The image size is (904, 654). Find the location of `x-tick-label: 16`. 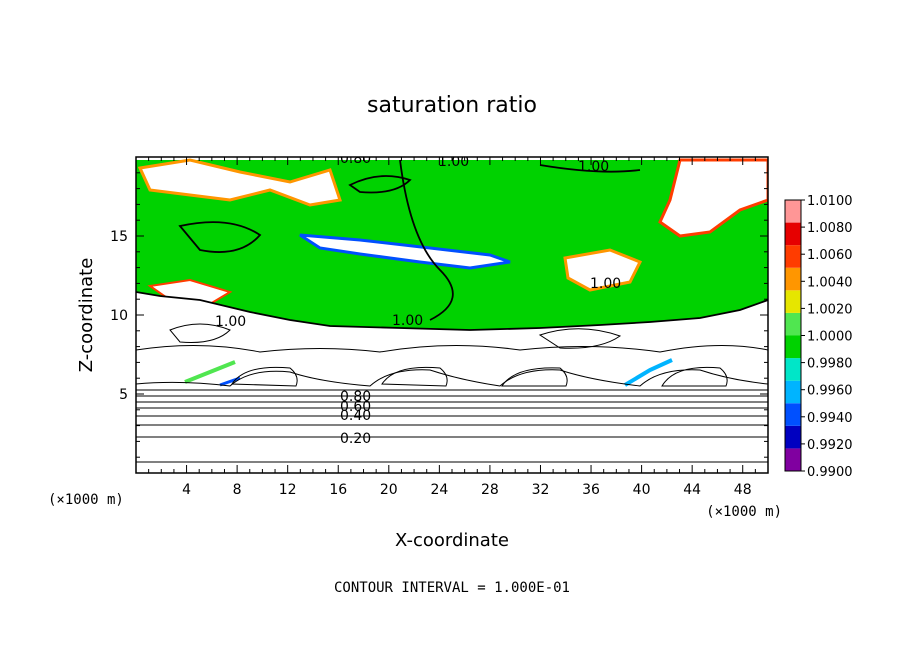

x-tick-label: 16 is located at coordinates (338, 490).